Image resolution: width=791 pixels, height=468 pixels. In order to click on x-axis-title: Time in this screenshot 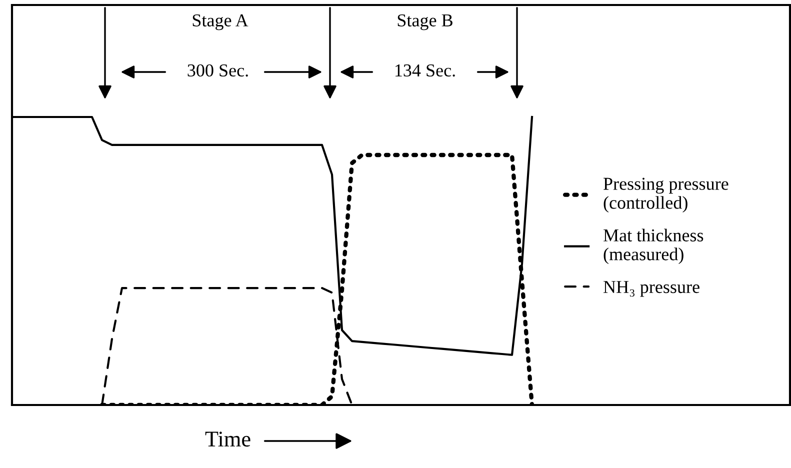, I will do `click(227, 439)`.